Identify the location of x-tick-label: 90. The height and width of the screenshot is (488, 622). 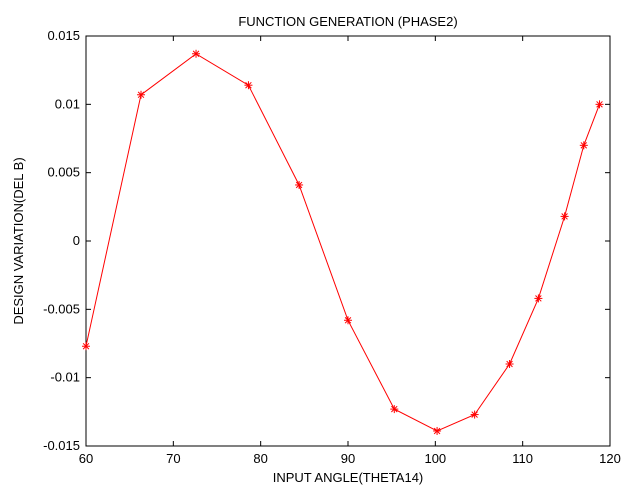
(348, 458).